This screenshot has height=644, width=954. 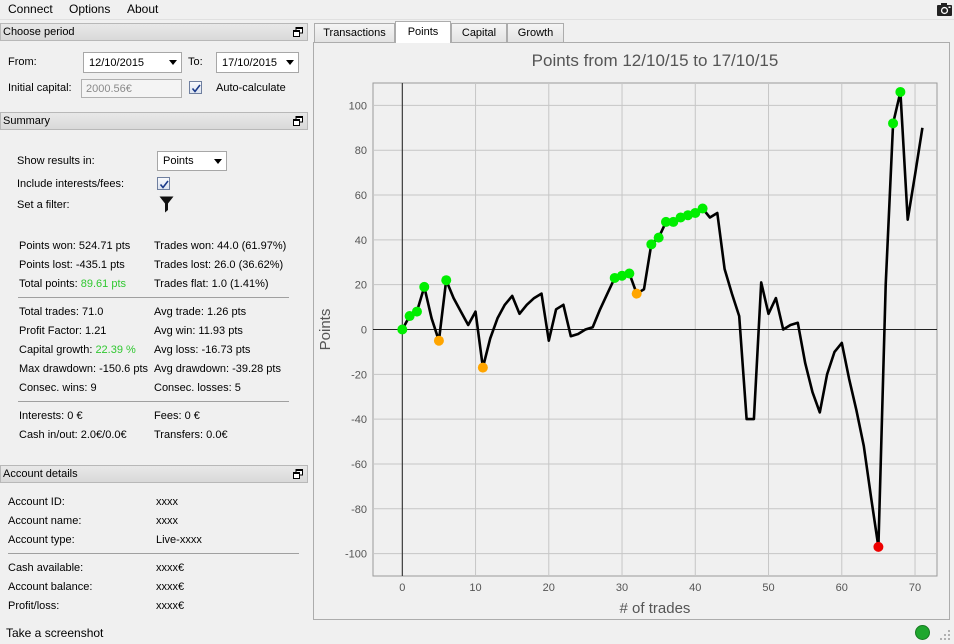 I want to click on avg-drawdown: Avg drawdown: -39.28 pts, so click(x=217, y=369).